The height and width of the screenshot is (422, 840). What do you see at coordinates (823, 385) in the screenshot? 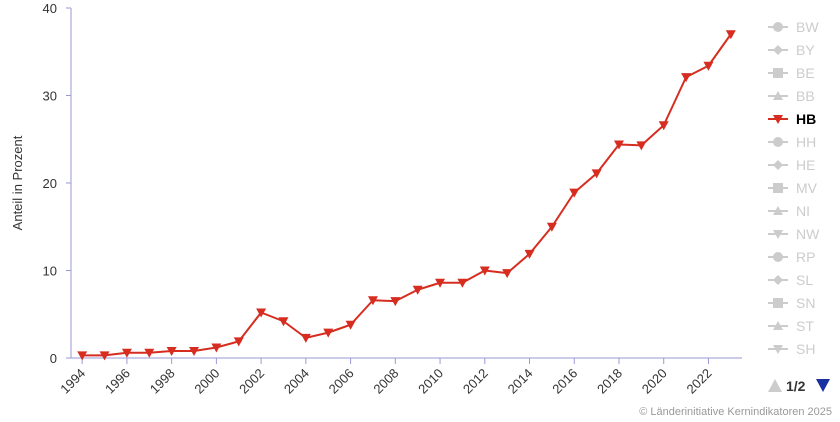
I see `legend-next-arrow-icon` at bounding box center [823, 385].